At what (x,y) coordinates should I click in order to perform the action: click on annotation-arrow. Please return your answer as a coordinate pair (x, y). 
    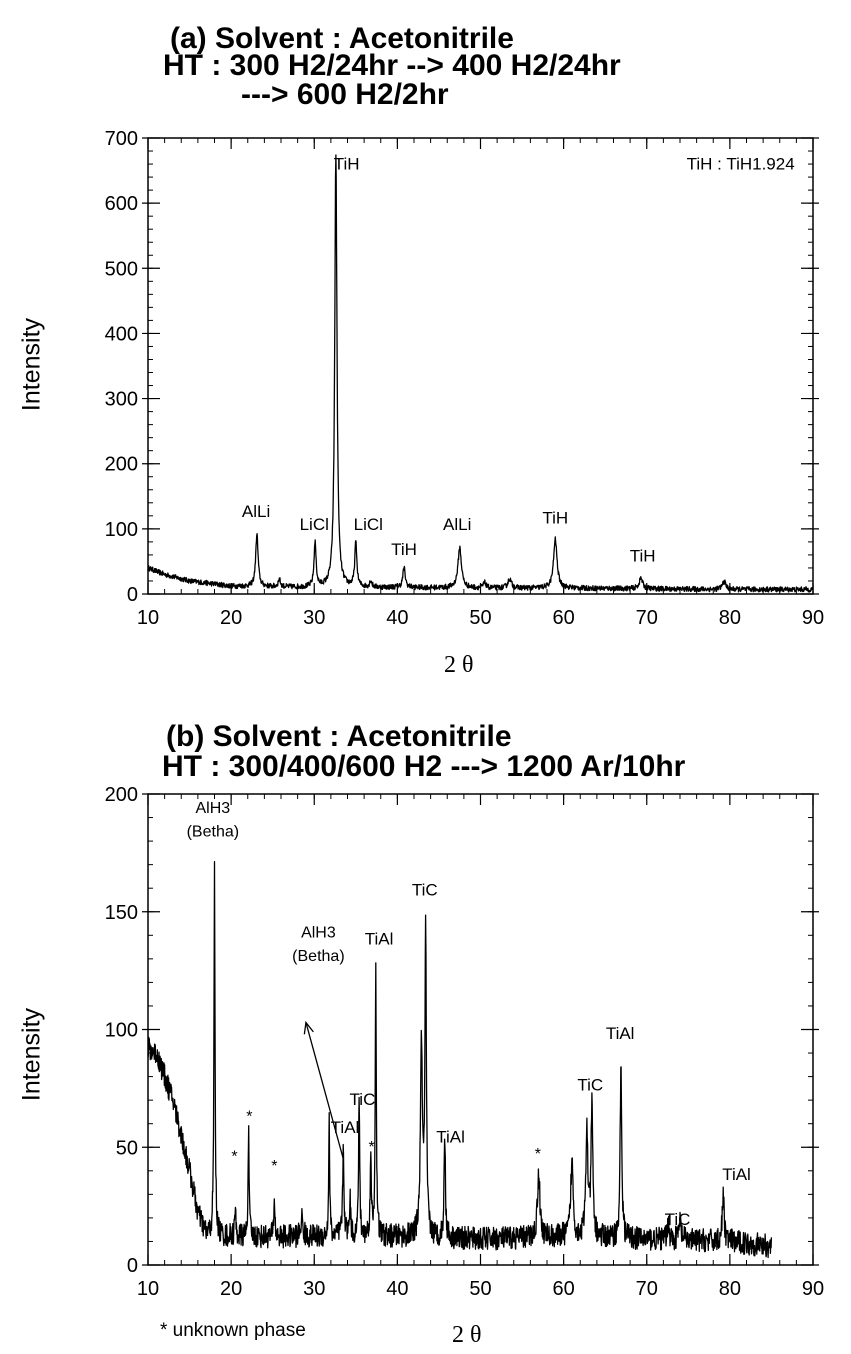
    Looking at the image, I should click on (324, 1091).